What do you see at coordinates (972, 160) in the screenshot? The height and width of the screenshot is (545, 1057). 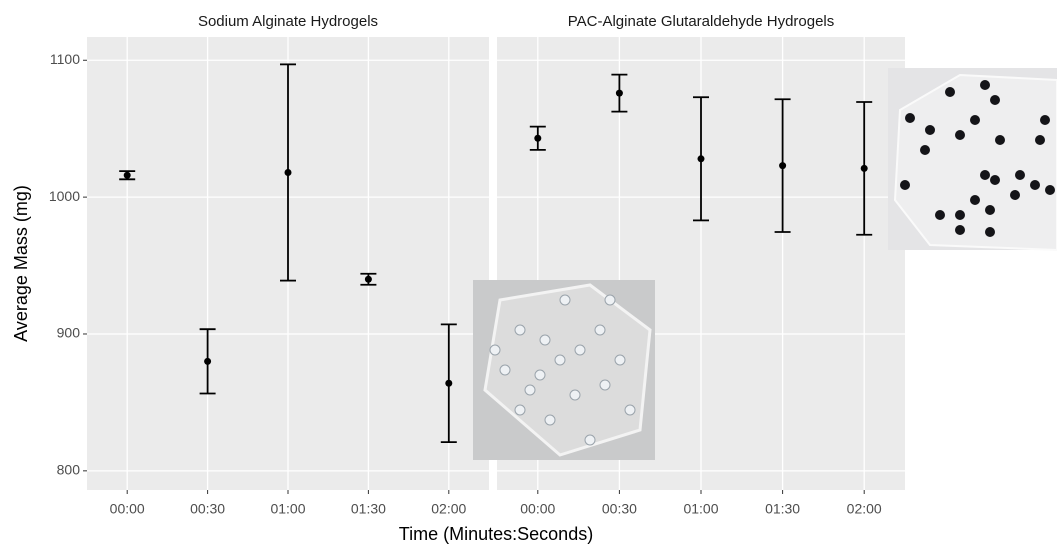 I see `photo-inset-dark-beads` at bounding box center [972, 160].